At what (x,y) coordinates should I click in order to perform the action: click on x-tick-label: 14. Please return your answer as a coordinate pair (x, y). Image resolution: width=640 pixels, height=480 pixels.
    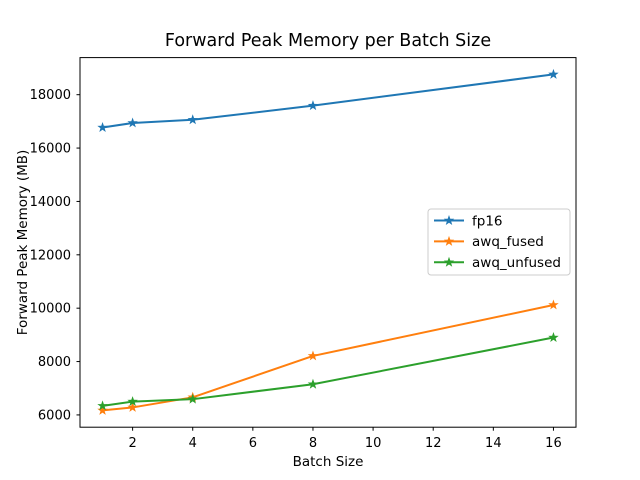
    Looking at the image, I should click on (493, 443).